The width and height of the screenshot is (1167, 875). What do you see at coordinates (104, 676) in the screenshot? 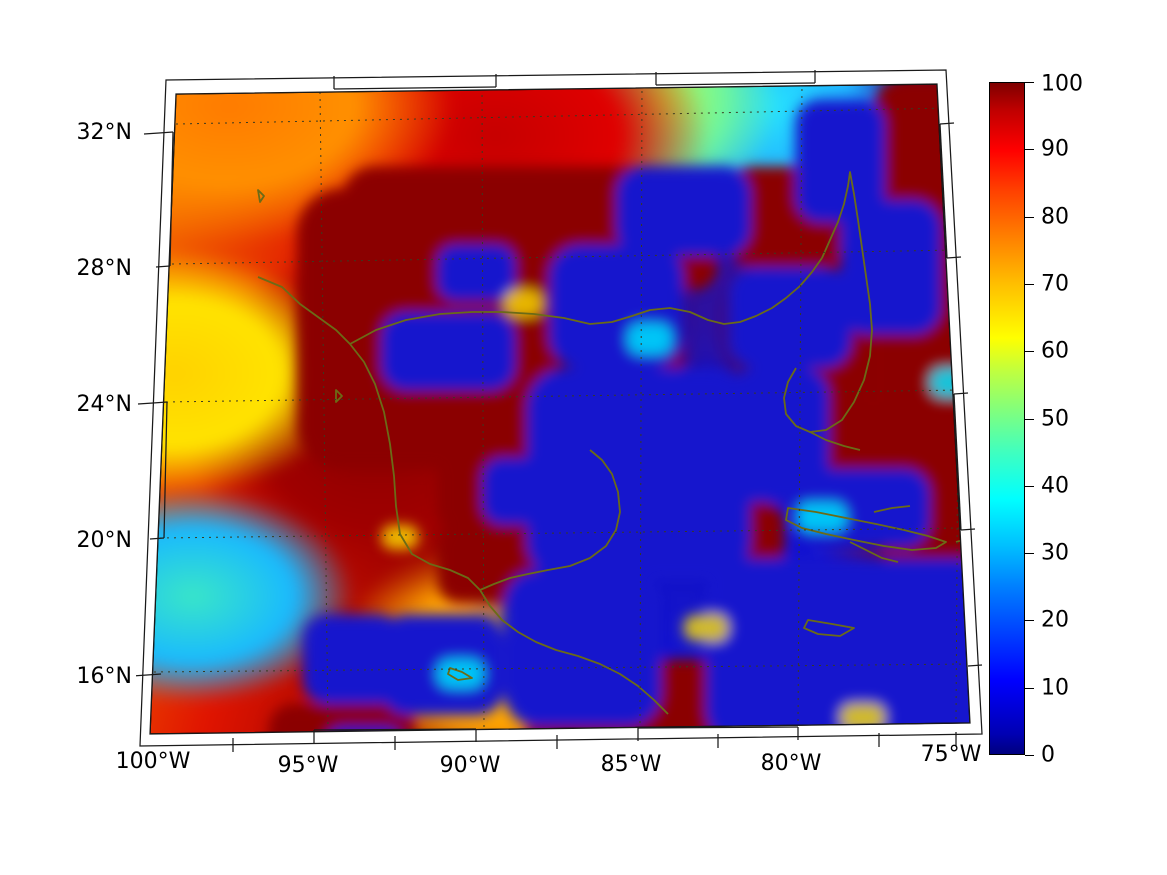
I see `lat-tick-label-16N: 16°N` at bounding box center [104, 676].